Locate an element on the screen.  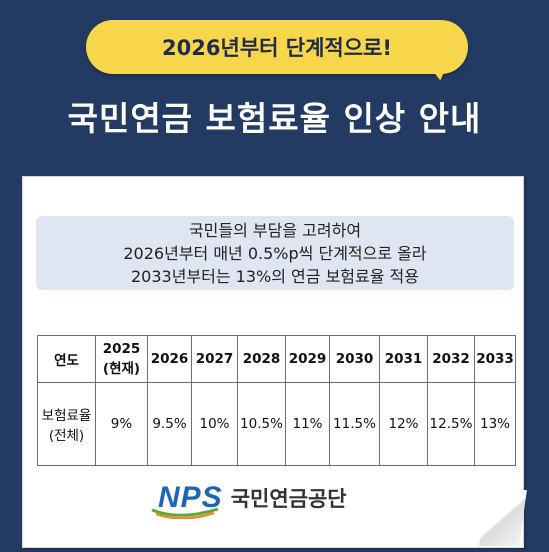
headline-badge: 2026년부터 단계적으로! is located at coordinates (277, 47).